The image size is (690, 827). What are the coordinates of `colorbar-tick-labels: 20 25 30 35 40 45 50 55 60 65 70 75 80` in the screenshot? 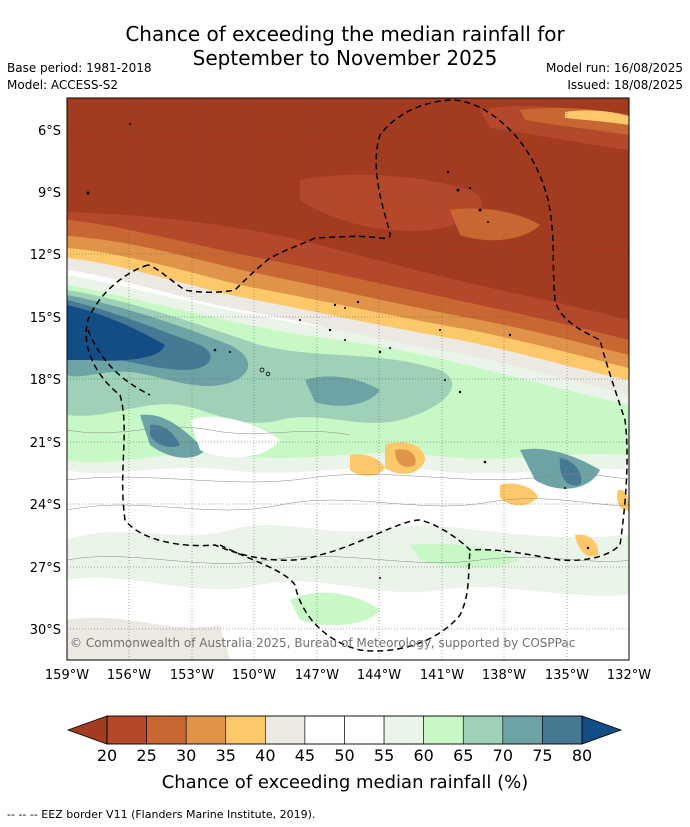 It's located at (344, 755).